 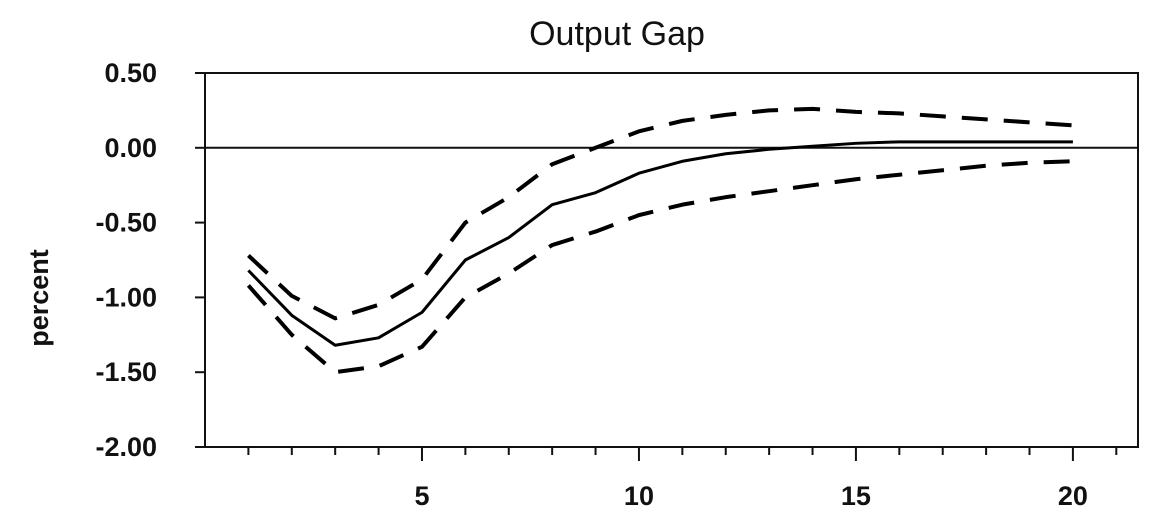 What do you see at coordinates (639, 496) in the screenshot?
I see `x-tick-label: 10` at bounding box center [639, 496].